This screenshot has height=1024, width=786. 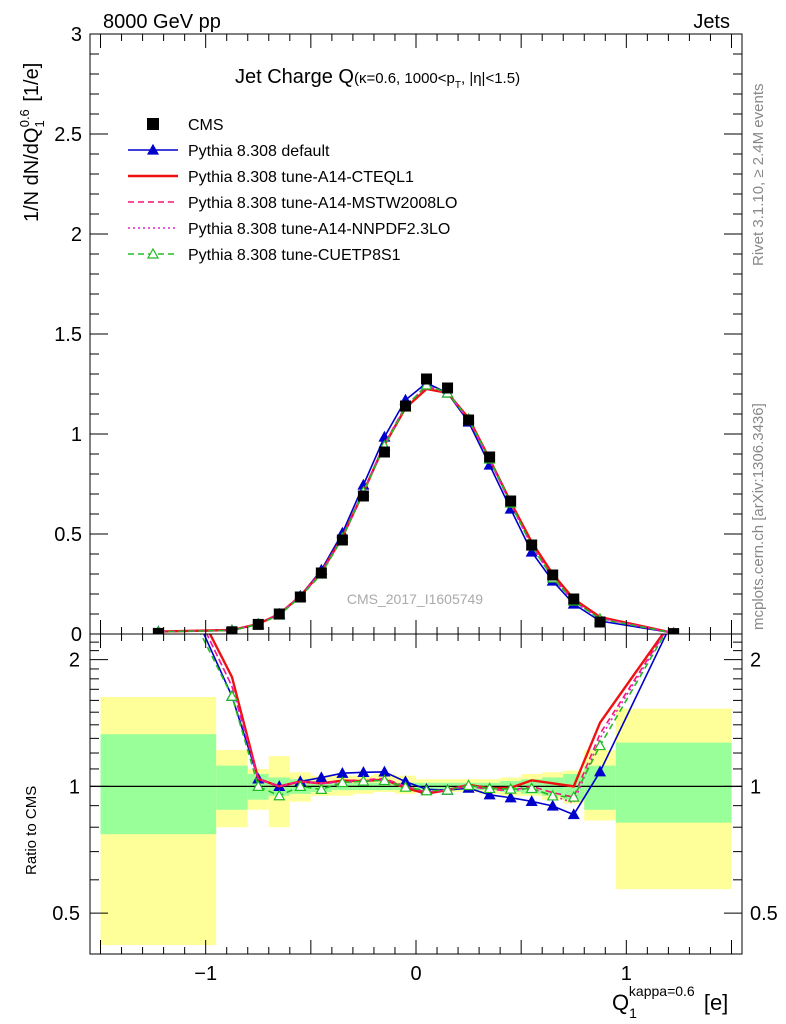 What do you see at coordinates (259, 151) in the screenshot?
I see `legend-label: Pythia 8.308 default` at bounding box center [259, 151].